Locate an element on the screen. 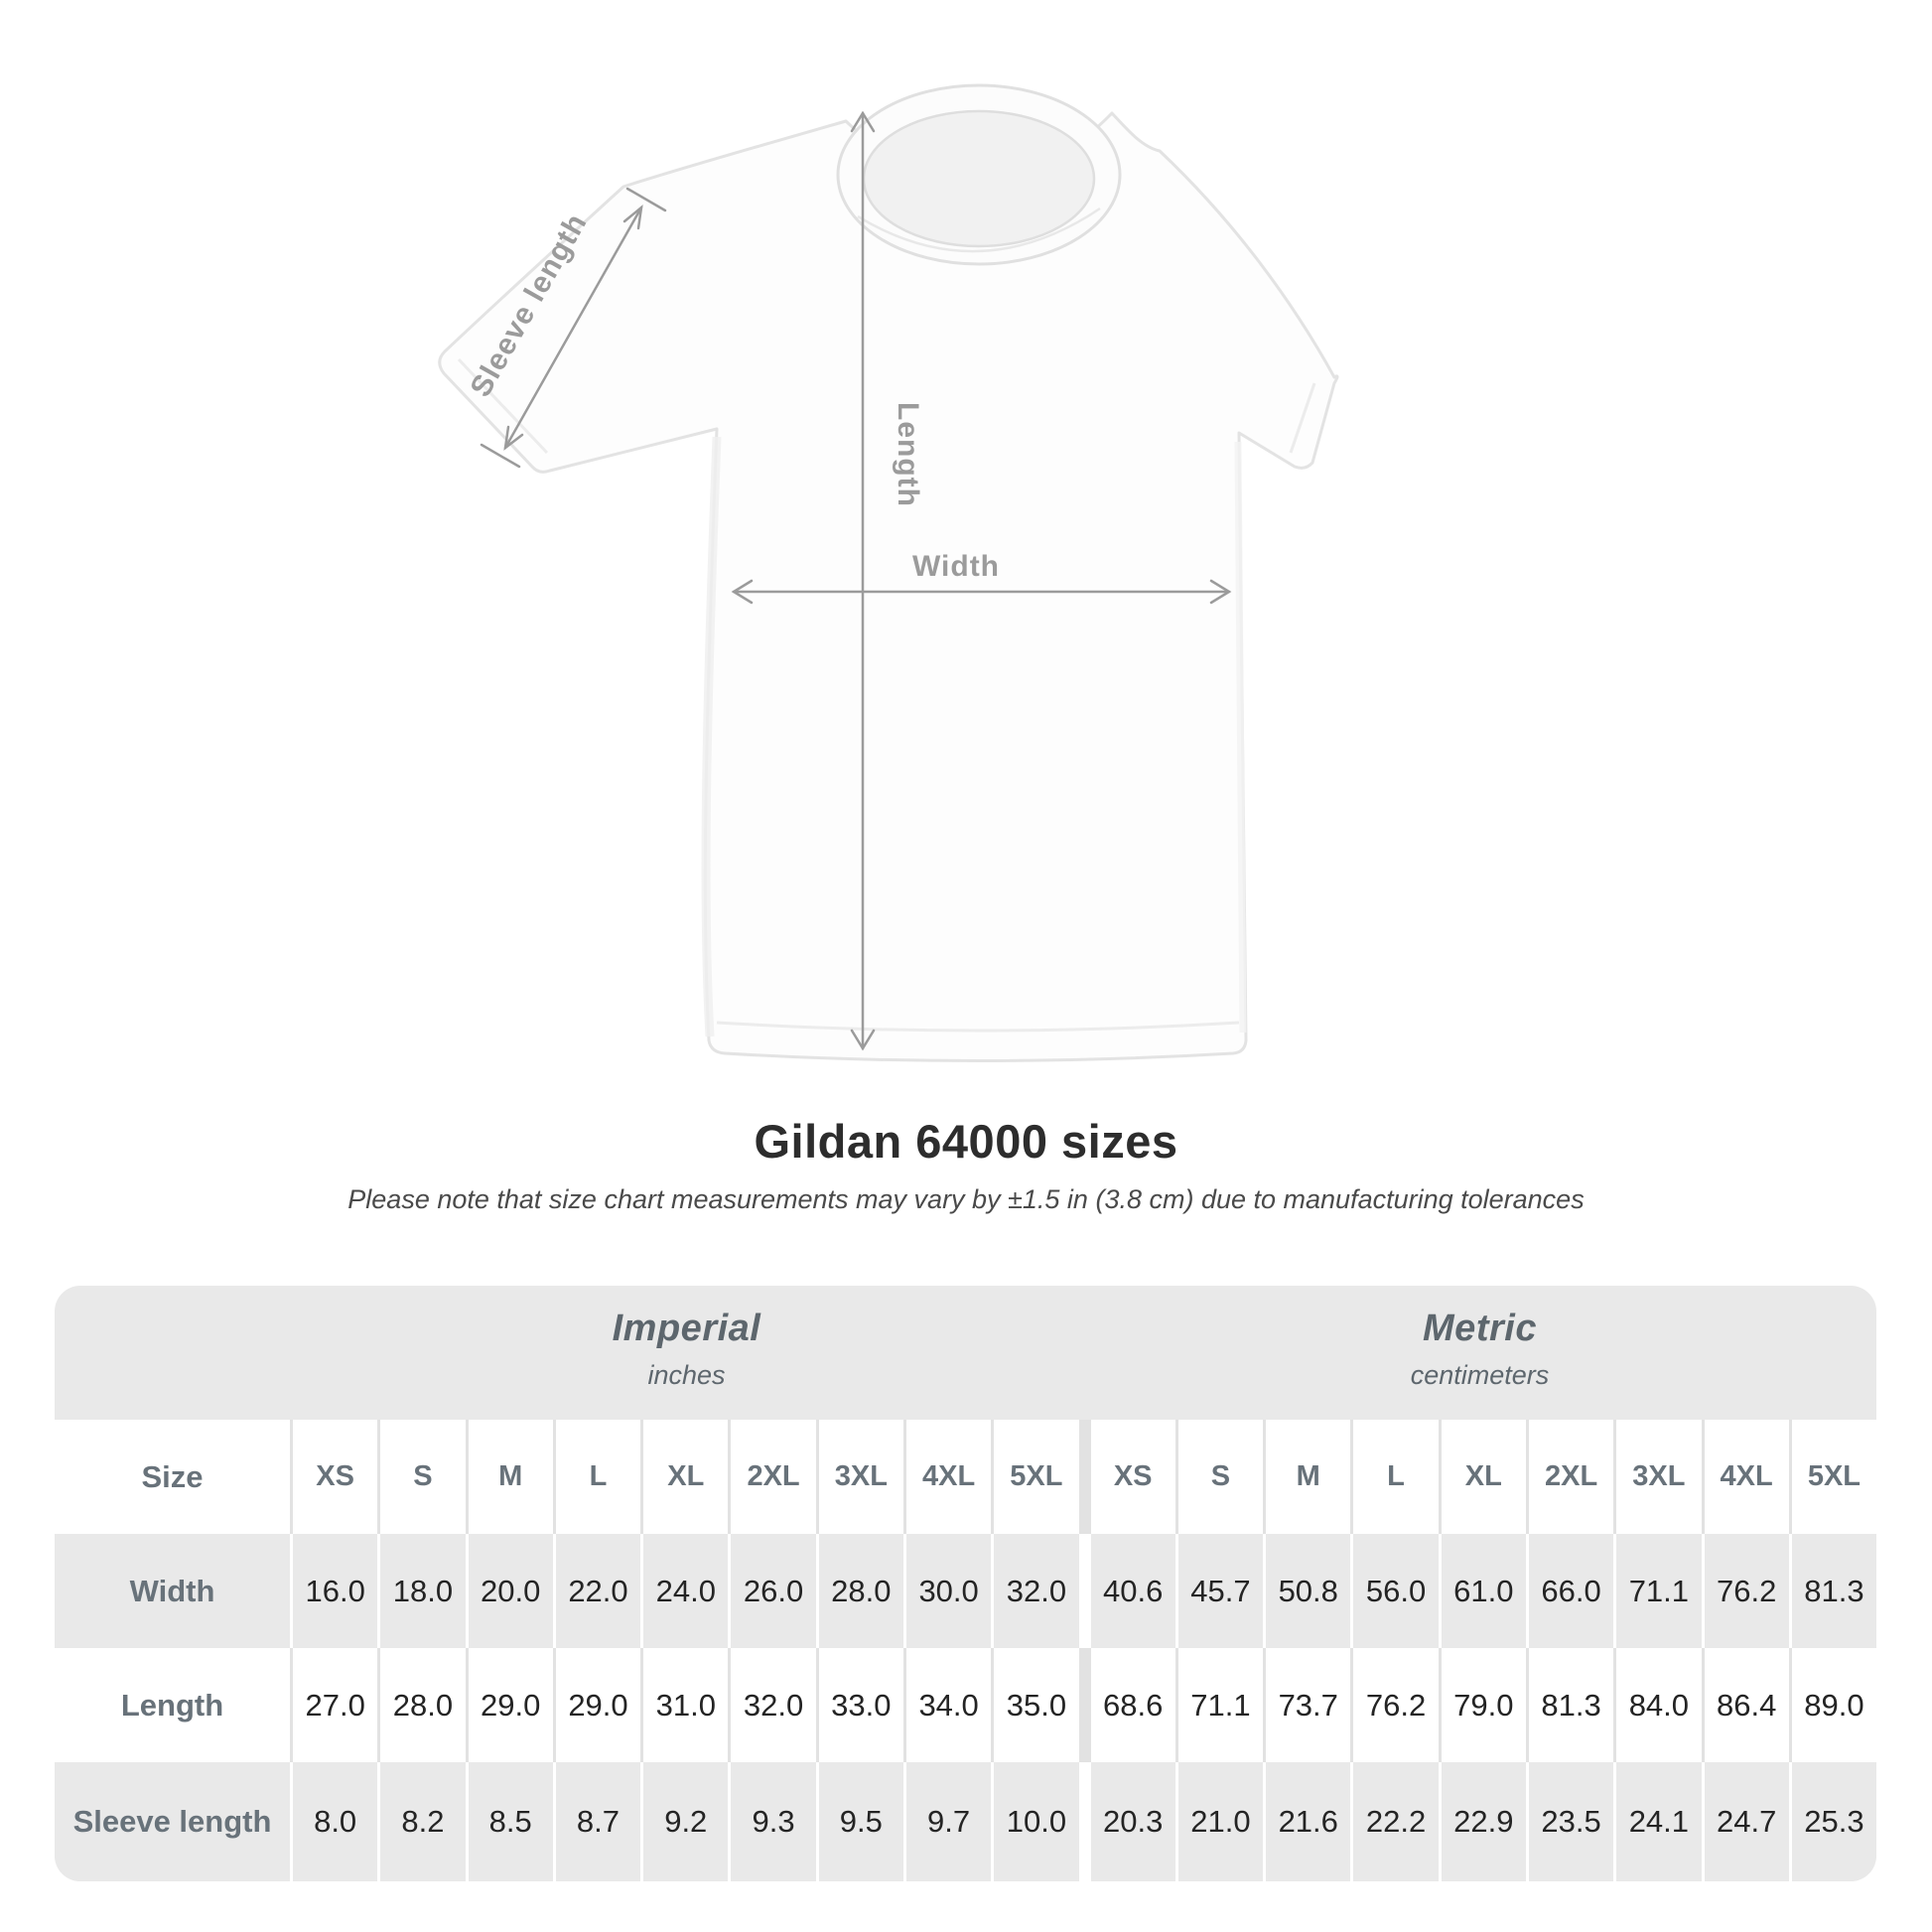  page-title: Gildan 64000 sizes is located at coordinates (966, 1141).